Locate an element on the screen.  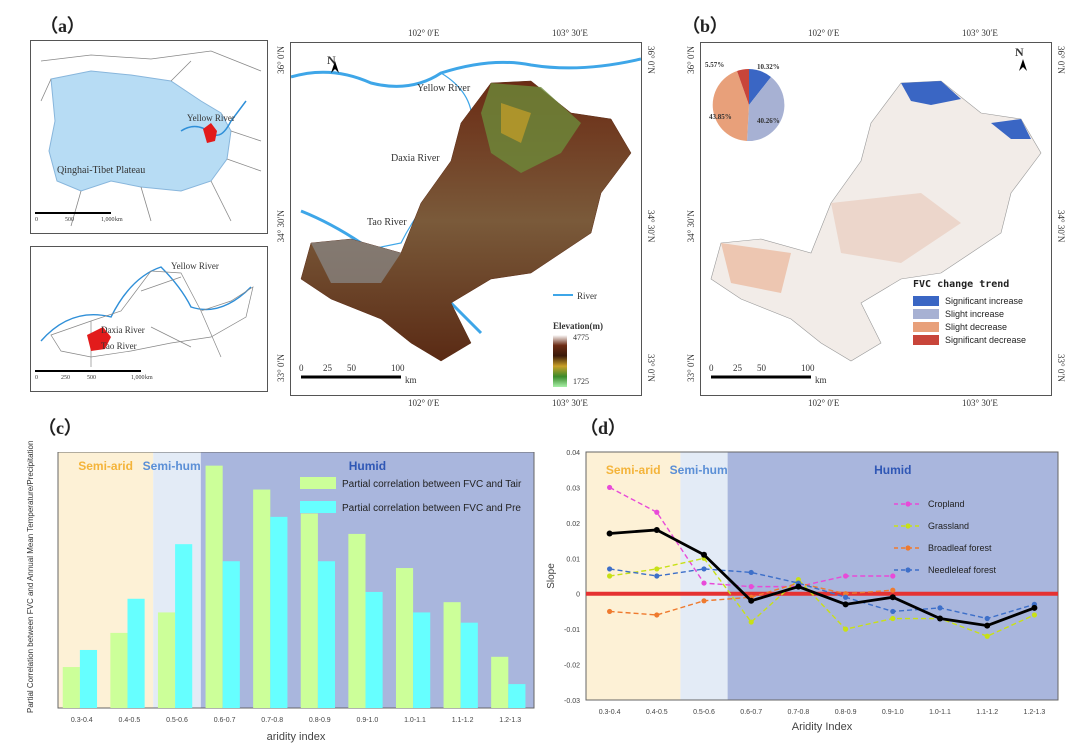
map-b-scale-1: 25 is located at coordinates (737, 368).